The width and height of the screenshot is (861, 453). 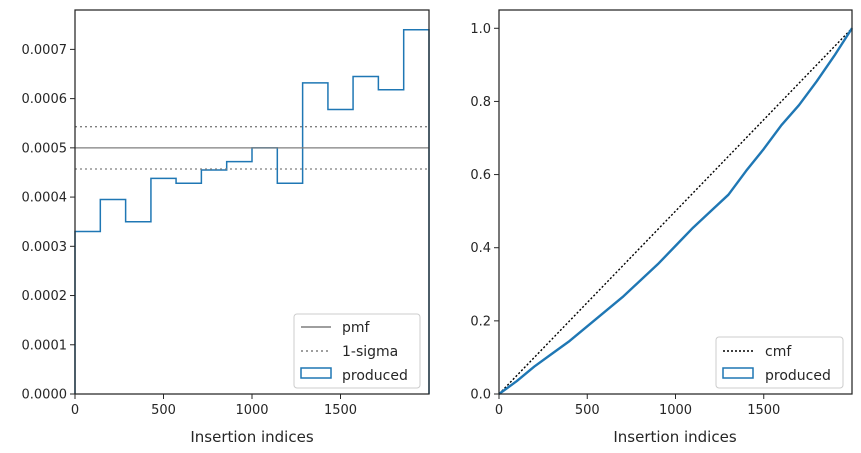 What do you see at coordinates (370, 352) in the screenshot?
I see `legend-sigma-label: 1-sigma` at bounding box center [370, 352].